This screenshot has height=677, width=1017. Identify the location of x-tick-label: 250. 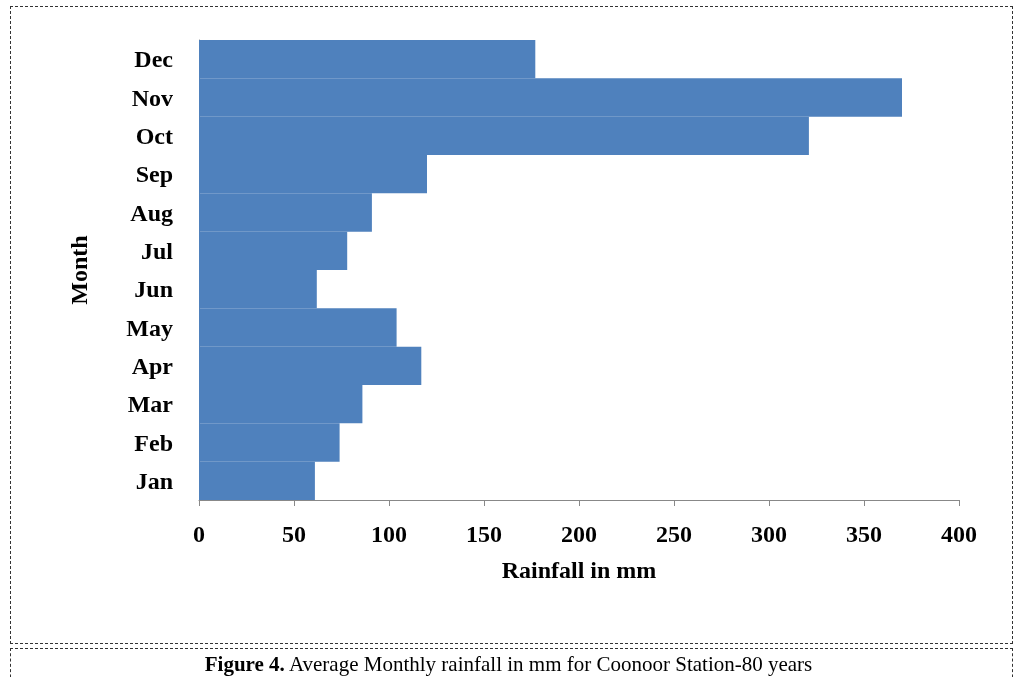
(674, 534).